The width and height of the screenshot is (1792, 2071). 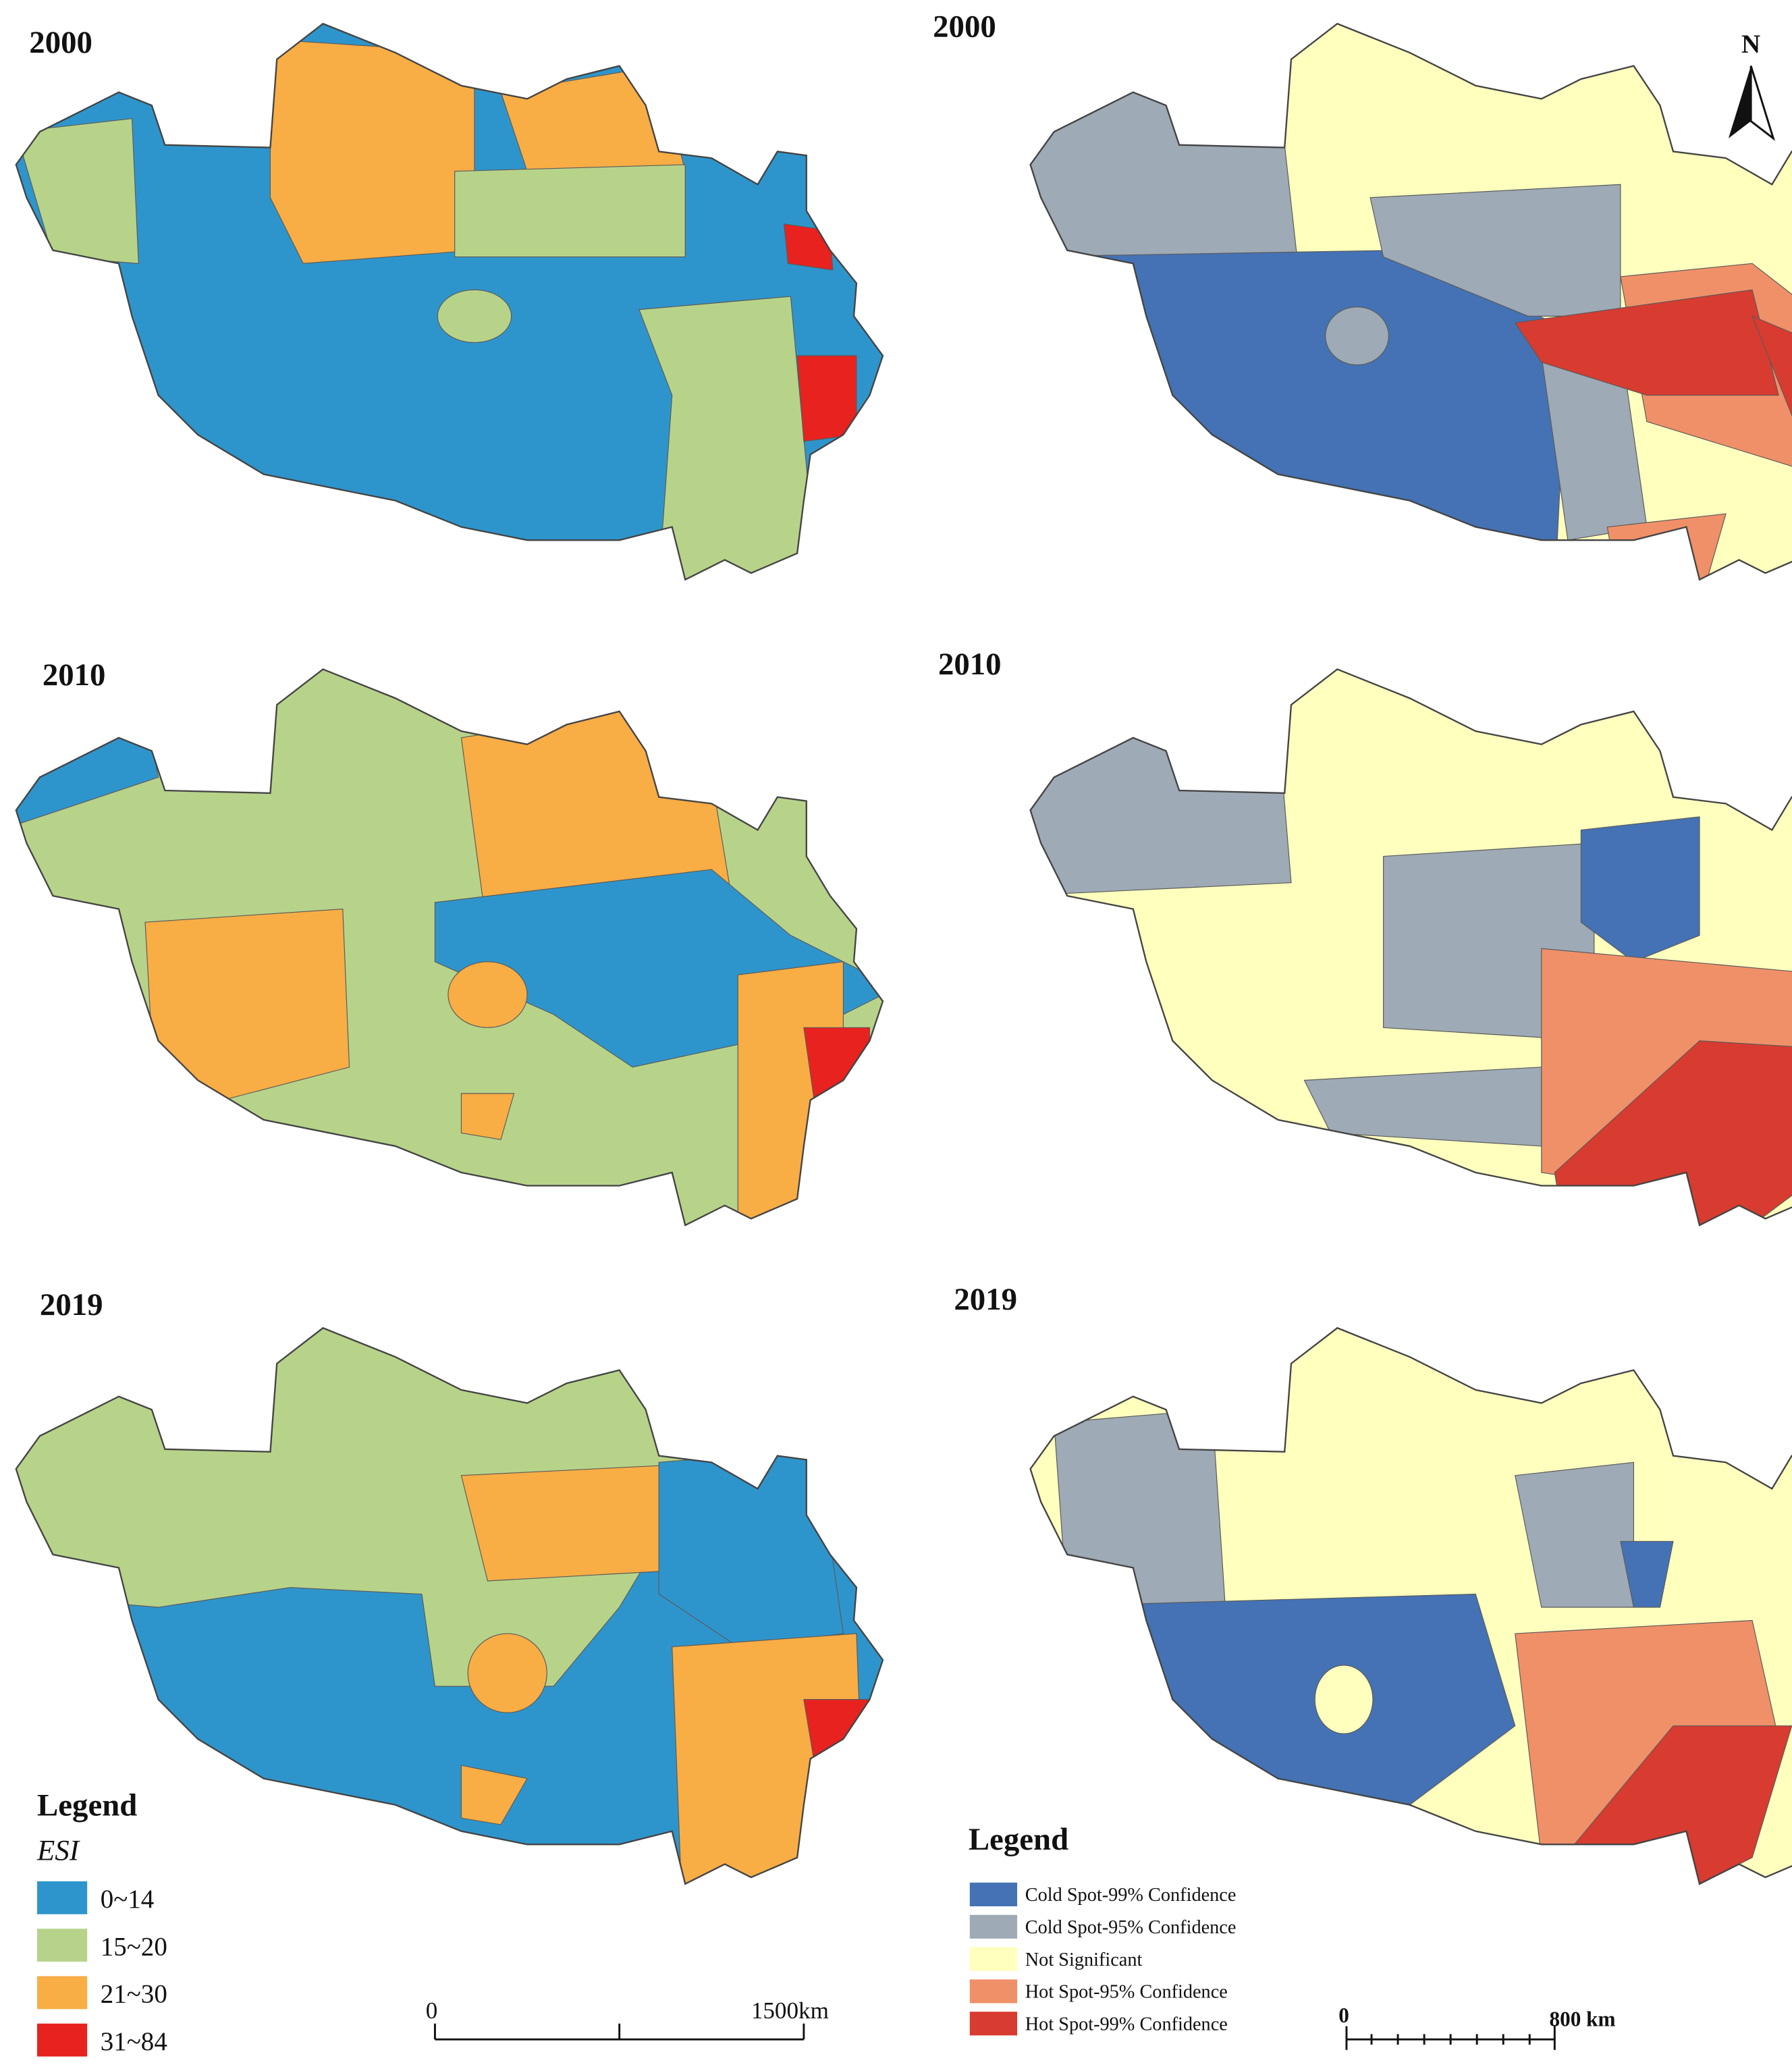 What do you see at coordinates (1410, 947) in the screenshot?
I see `map-2010-hotspot` at bounding box center [1410, 947].